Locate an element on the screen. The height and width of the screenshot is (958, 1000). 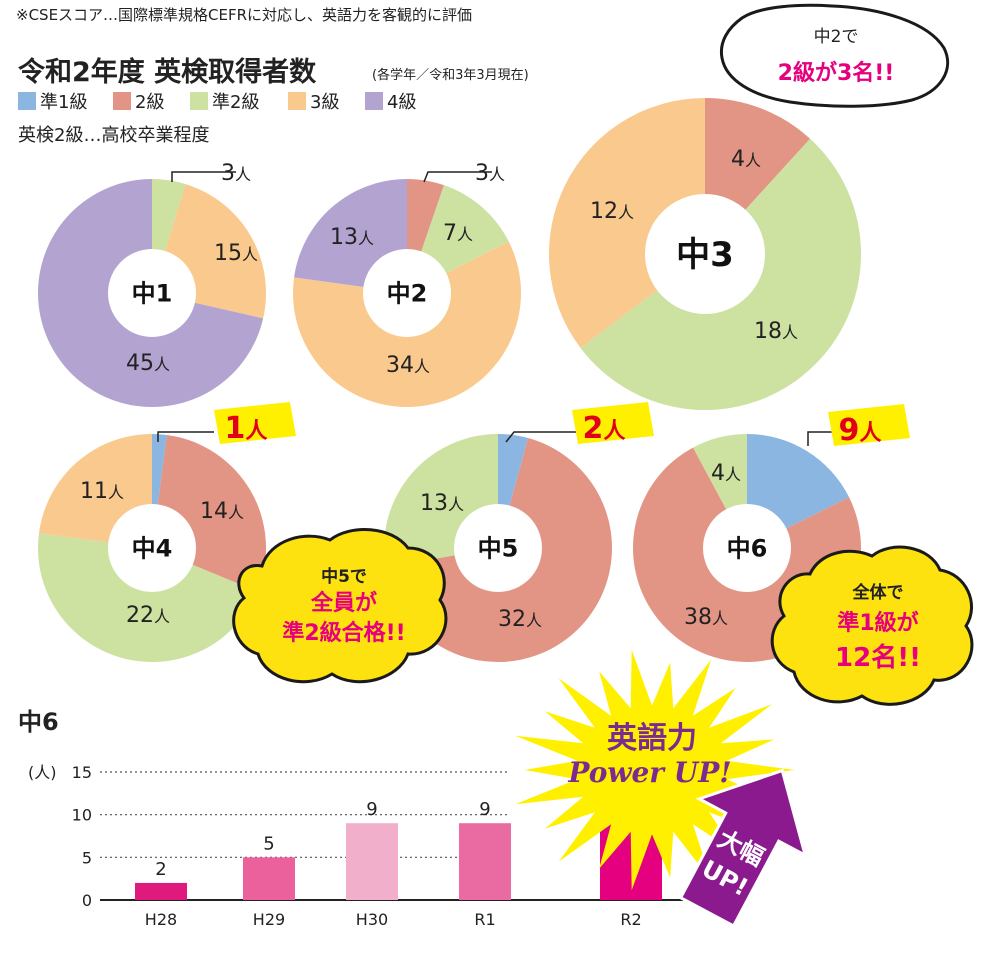
bar-value-H28: 2 is located at coordinates (160, 869).